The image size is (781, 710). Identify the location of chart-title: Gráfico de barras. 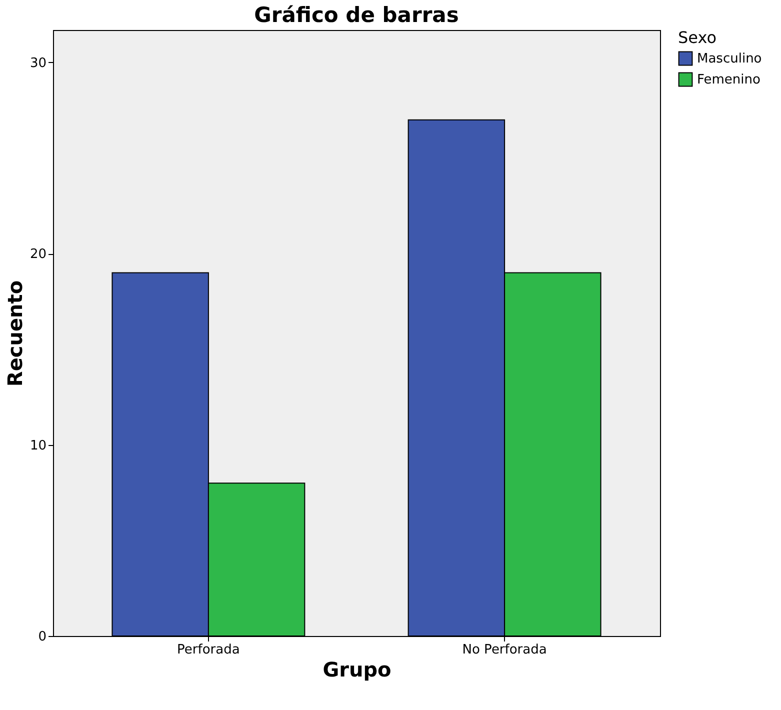
(356, 15).